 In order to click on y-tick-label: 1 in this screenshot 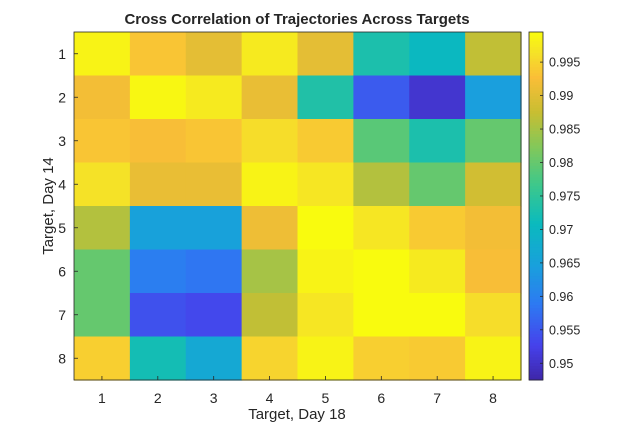, I will do `click(62, 54)`.